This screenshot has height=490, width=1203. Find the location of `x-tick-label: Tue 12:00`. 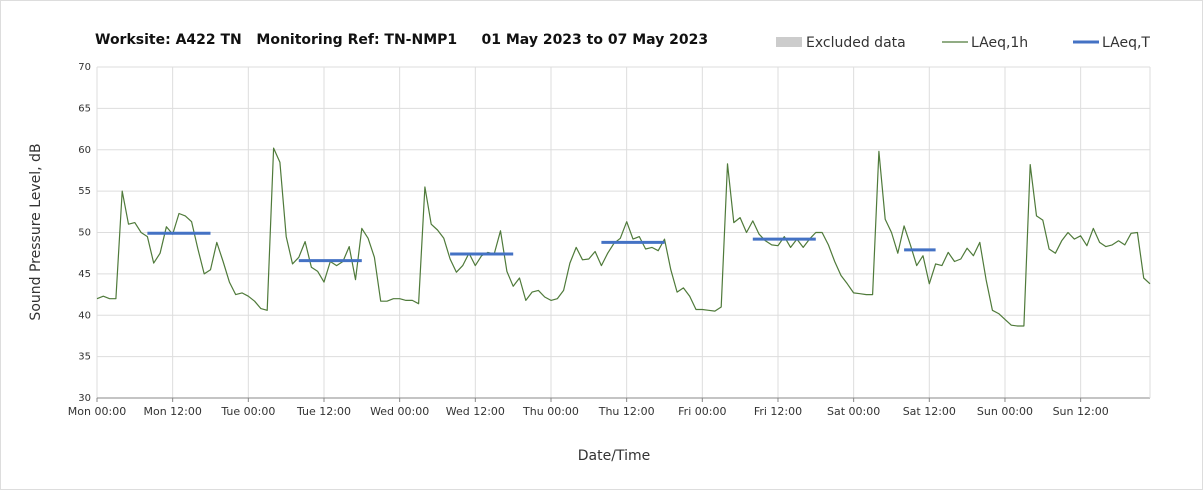

x-tick-label: Tue 12:00 is located at coordinates (323, 411).